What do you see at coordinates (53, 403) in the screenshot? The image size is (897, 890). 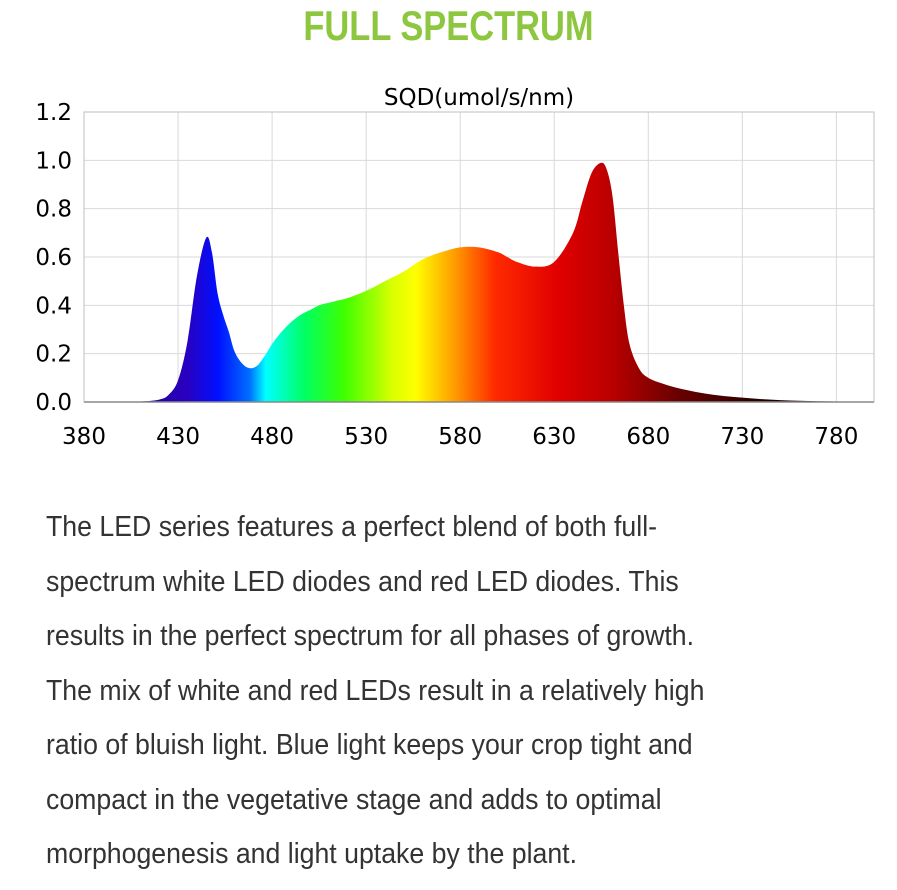 I see `y-tick-label: 0.0` at bounding box center [53, 403].